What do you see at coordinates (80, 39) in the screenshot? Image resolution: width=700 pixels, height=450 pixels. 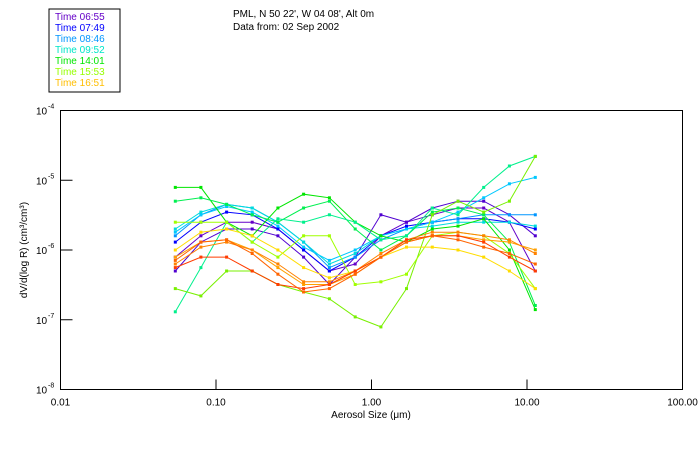 I see `legend-entry: Time 08:46` at bounding box center [80, 39].